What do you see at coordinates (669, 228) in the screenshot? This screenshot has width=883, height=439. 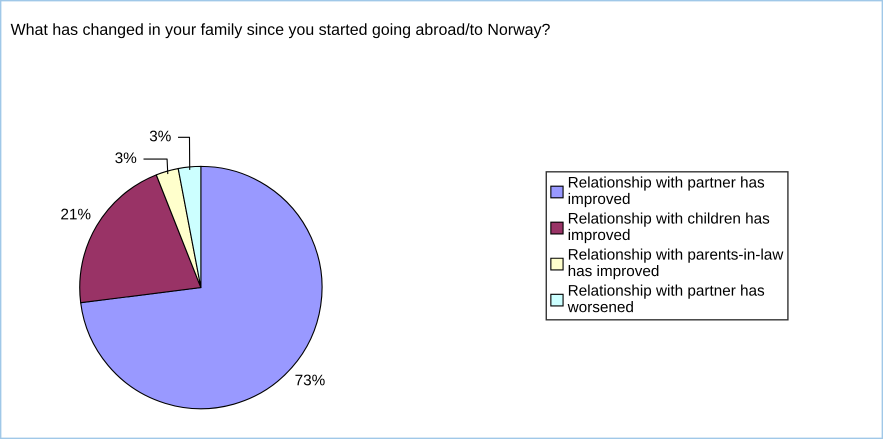 I see `legend-label: Relationship with children has improved` at bounding box center [669, 228].